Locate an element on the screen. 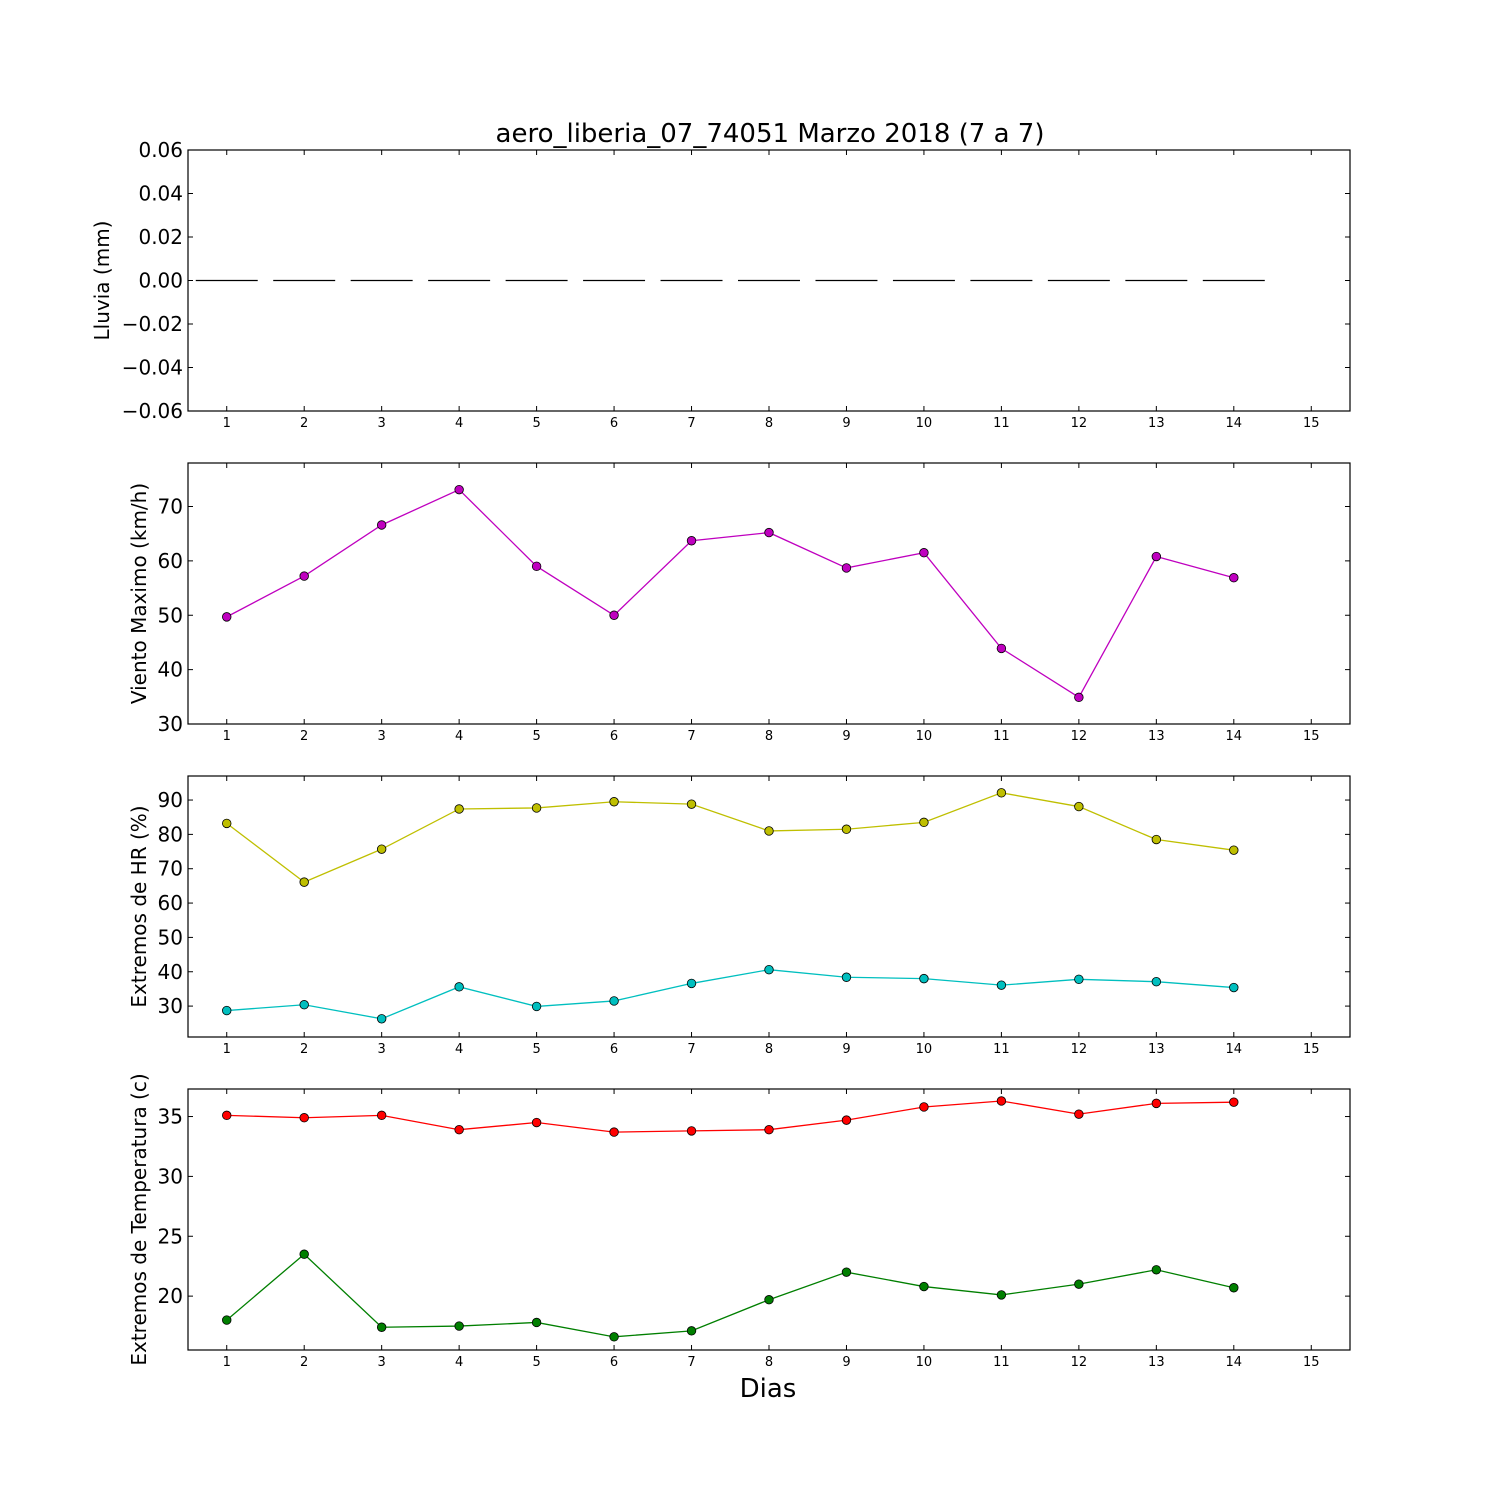  temperature-xtick-label: 10 is located at coordinates (924, 1362).